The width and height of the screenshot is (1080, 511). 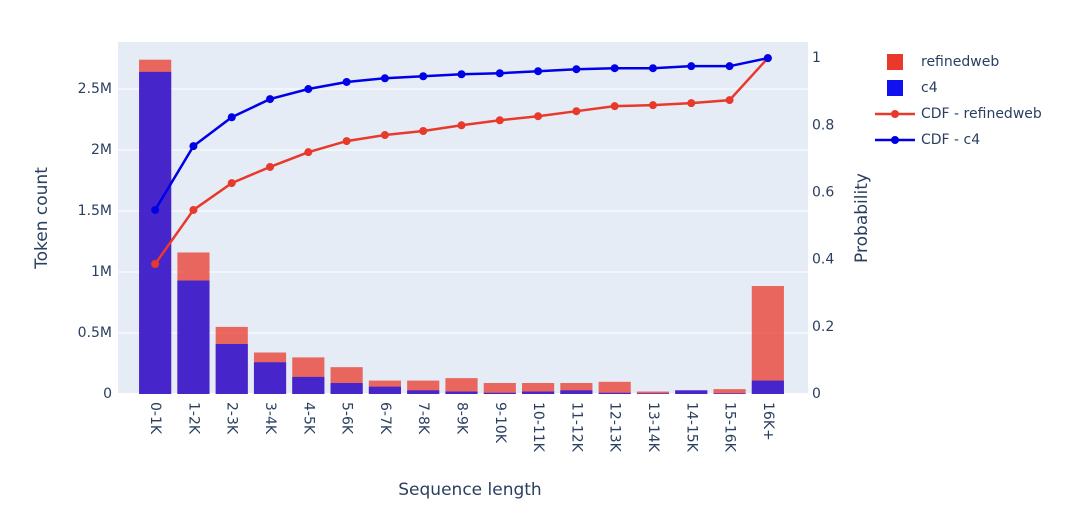 I want to click on x-tick-label: 1-2K, so click(x=193, y=418).